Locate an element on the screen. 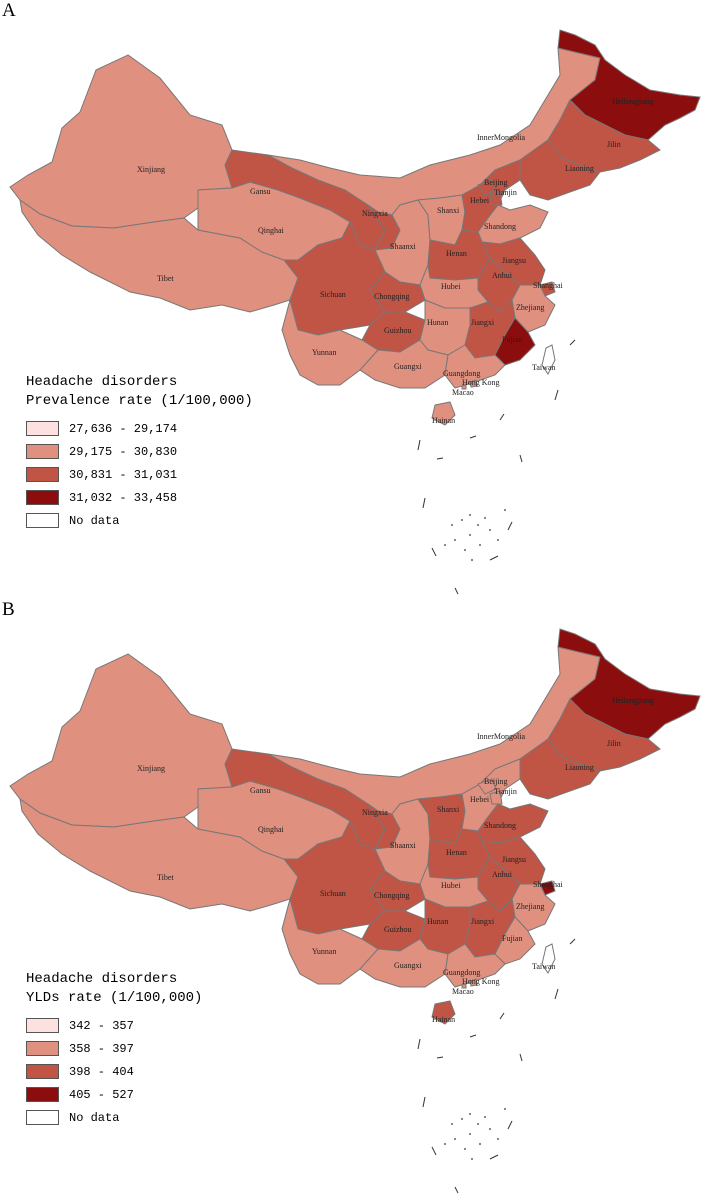 Image resolution: width=709 pixels, height=1197 pixels. panel-letter: A is located at coordinates (9, 10).